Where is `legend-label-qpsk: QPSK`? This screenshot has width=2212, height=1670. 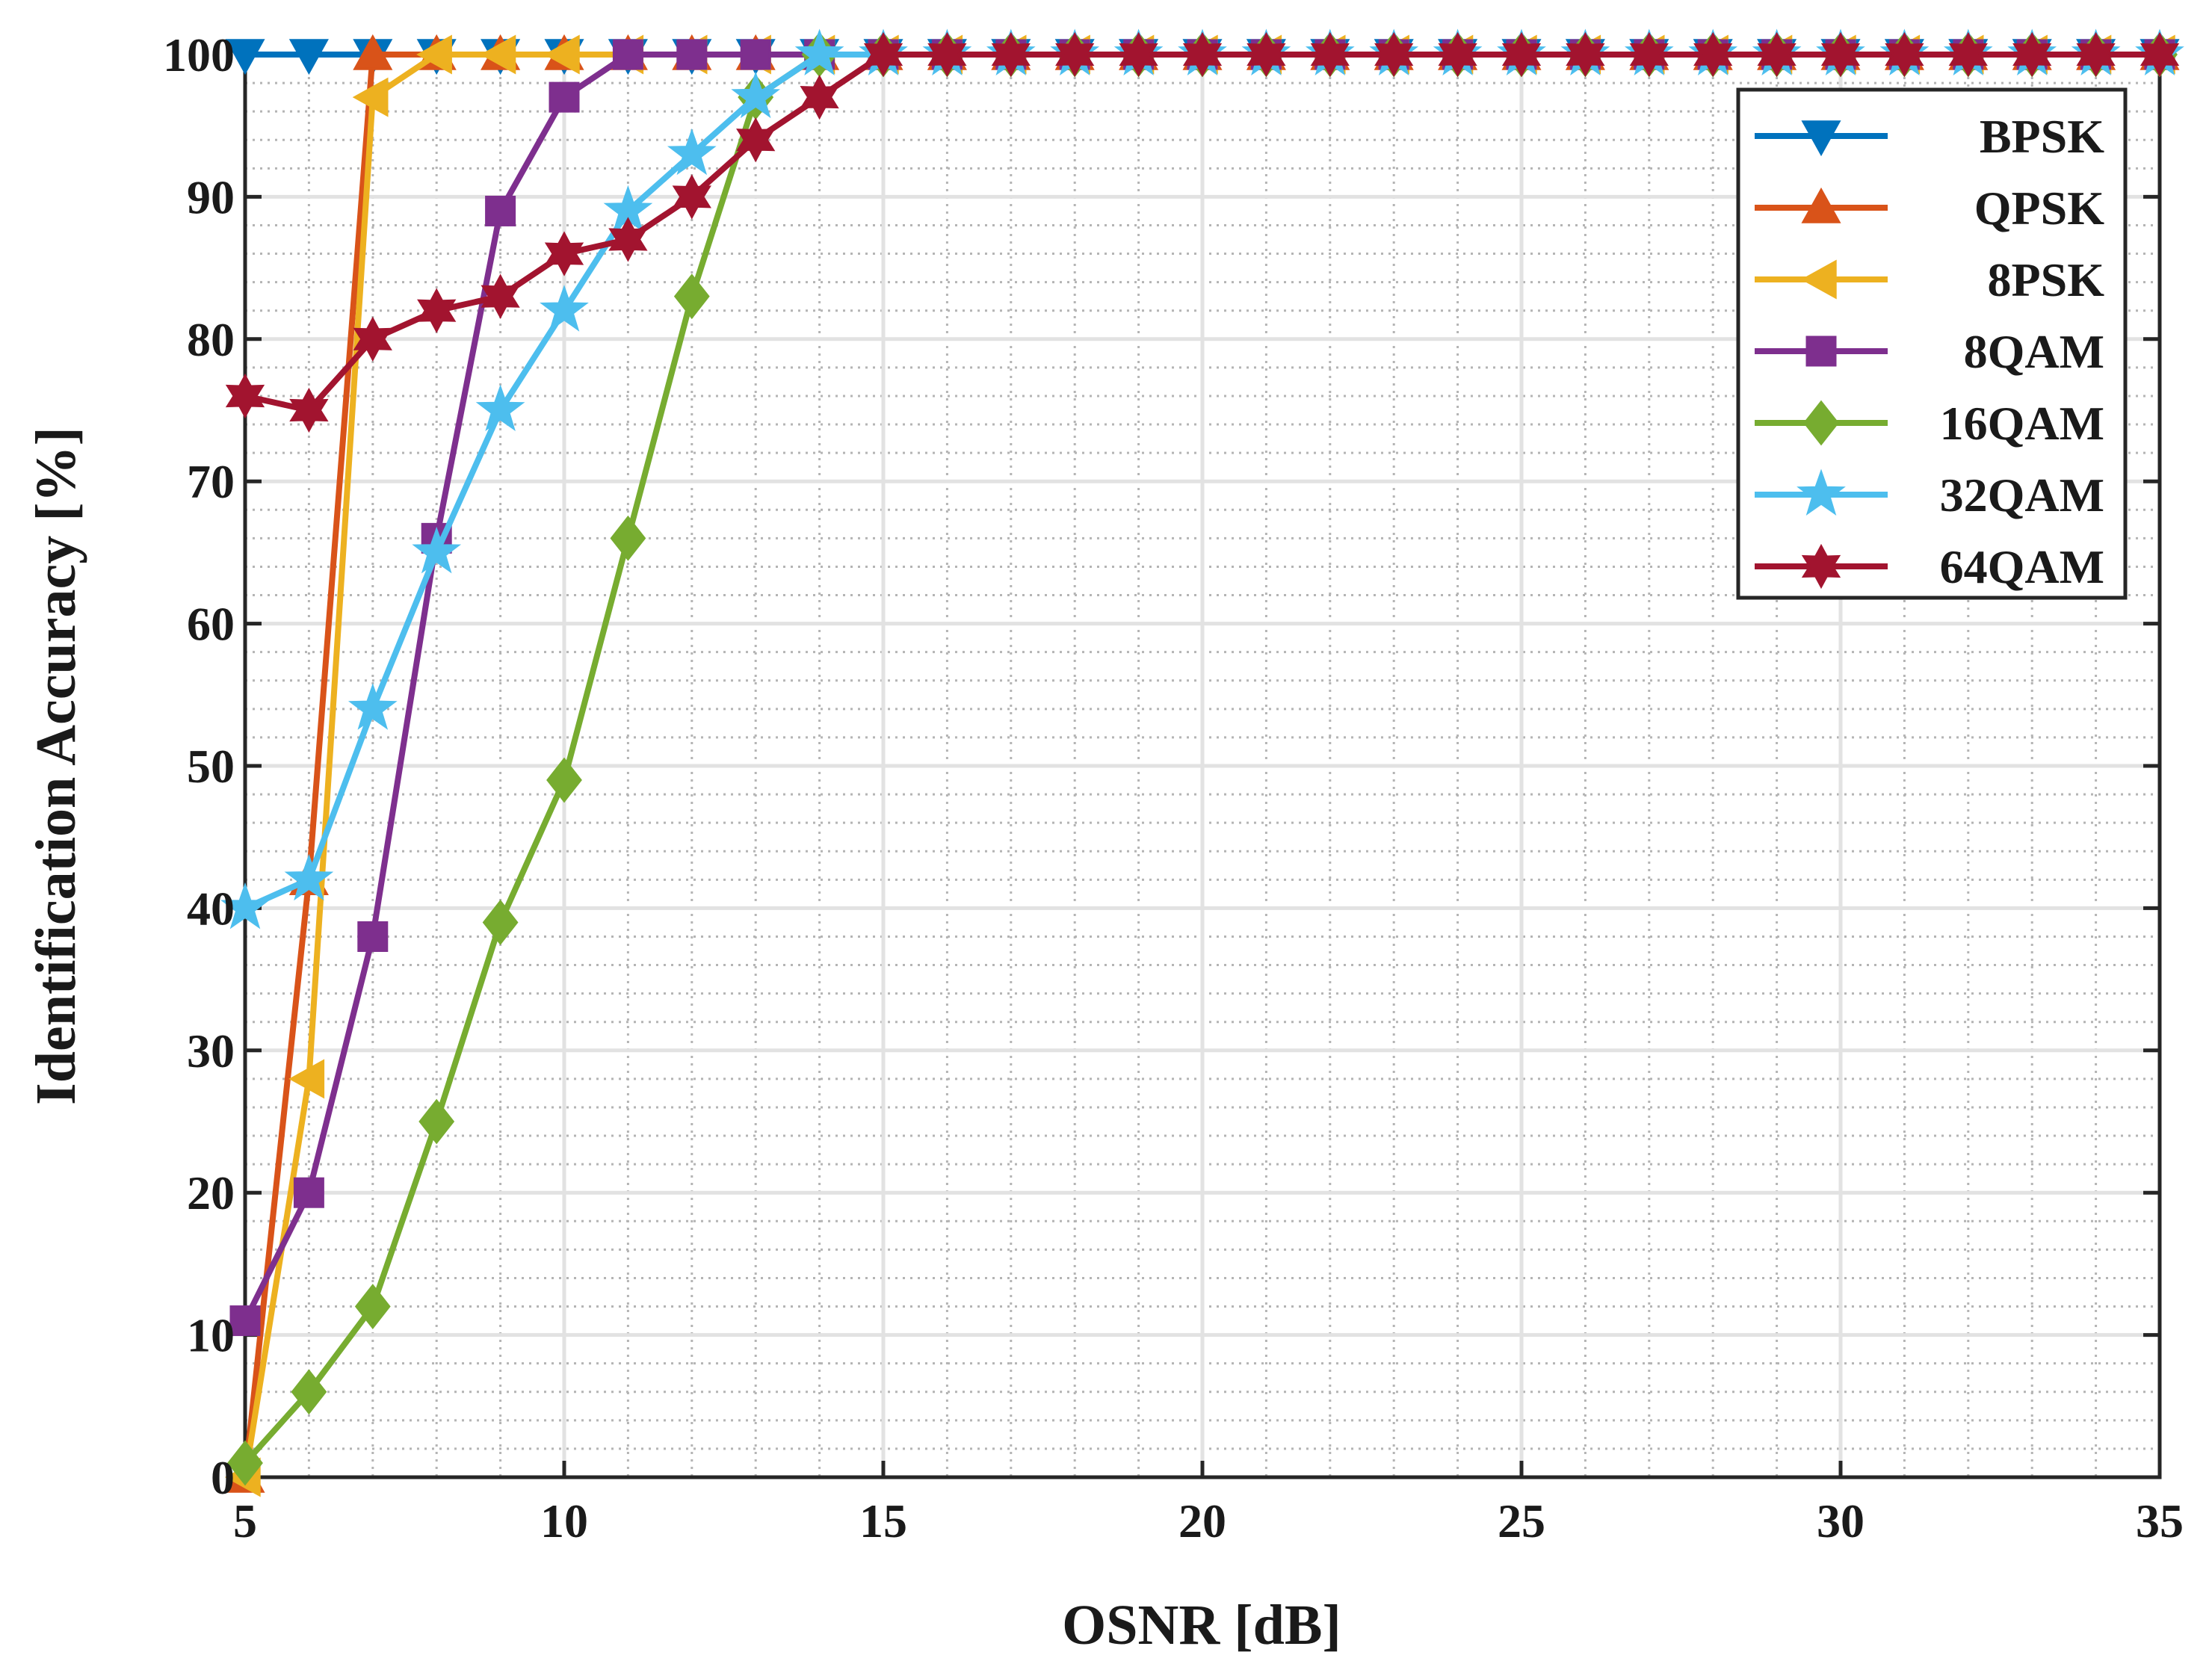 legend-label-qpsk: QPSK is located at coordinates (2039, 208).